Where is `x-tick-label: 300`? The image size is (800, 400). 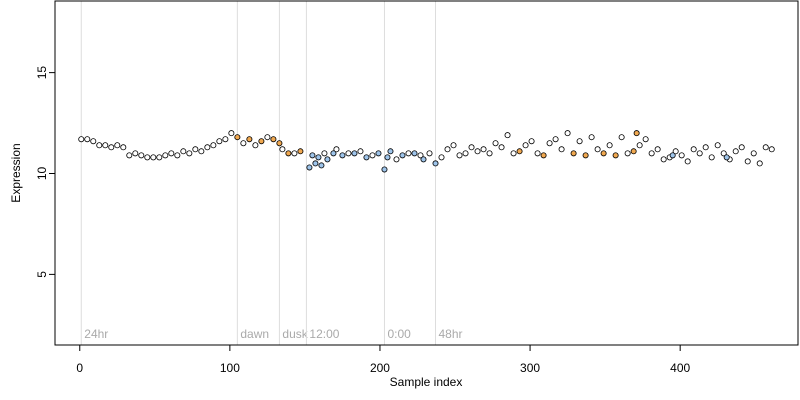 x-tick-label: 300 is located at coordinates (530, 368).